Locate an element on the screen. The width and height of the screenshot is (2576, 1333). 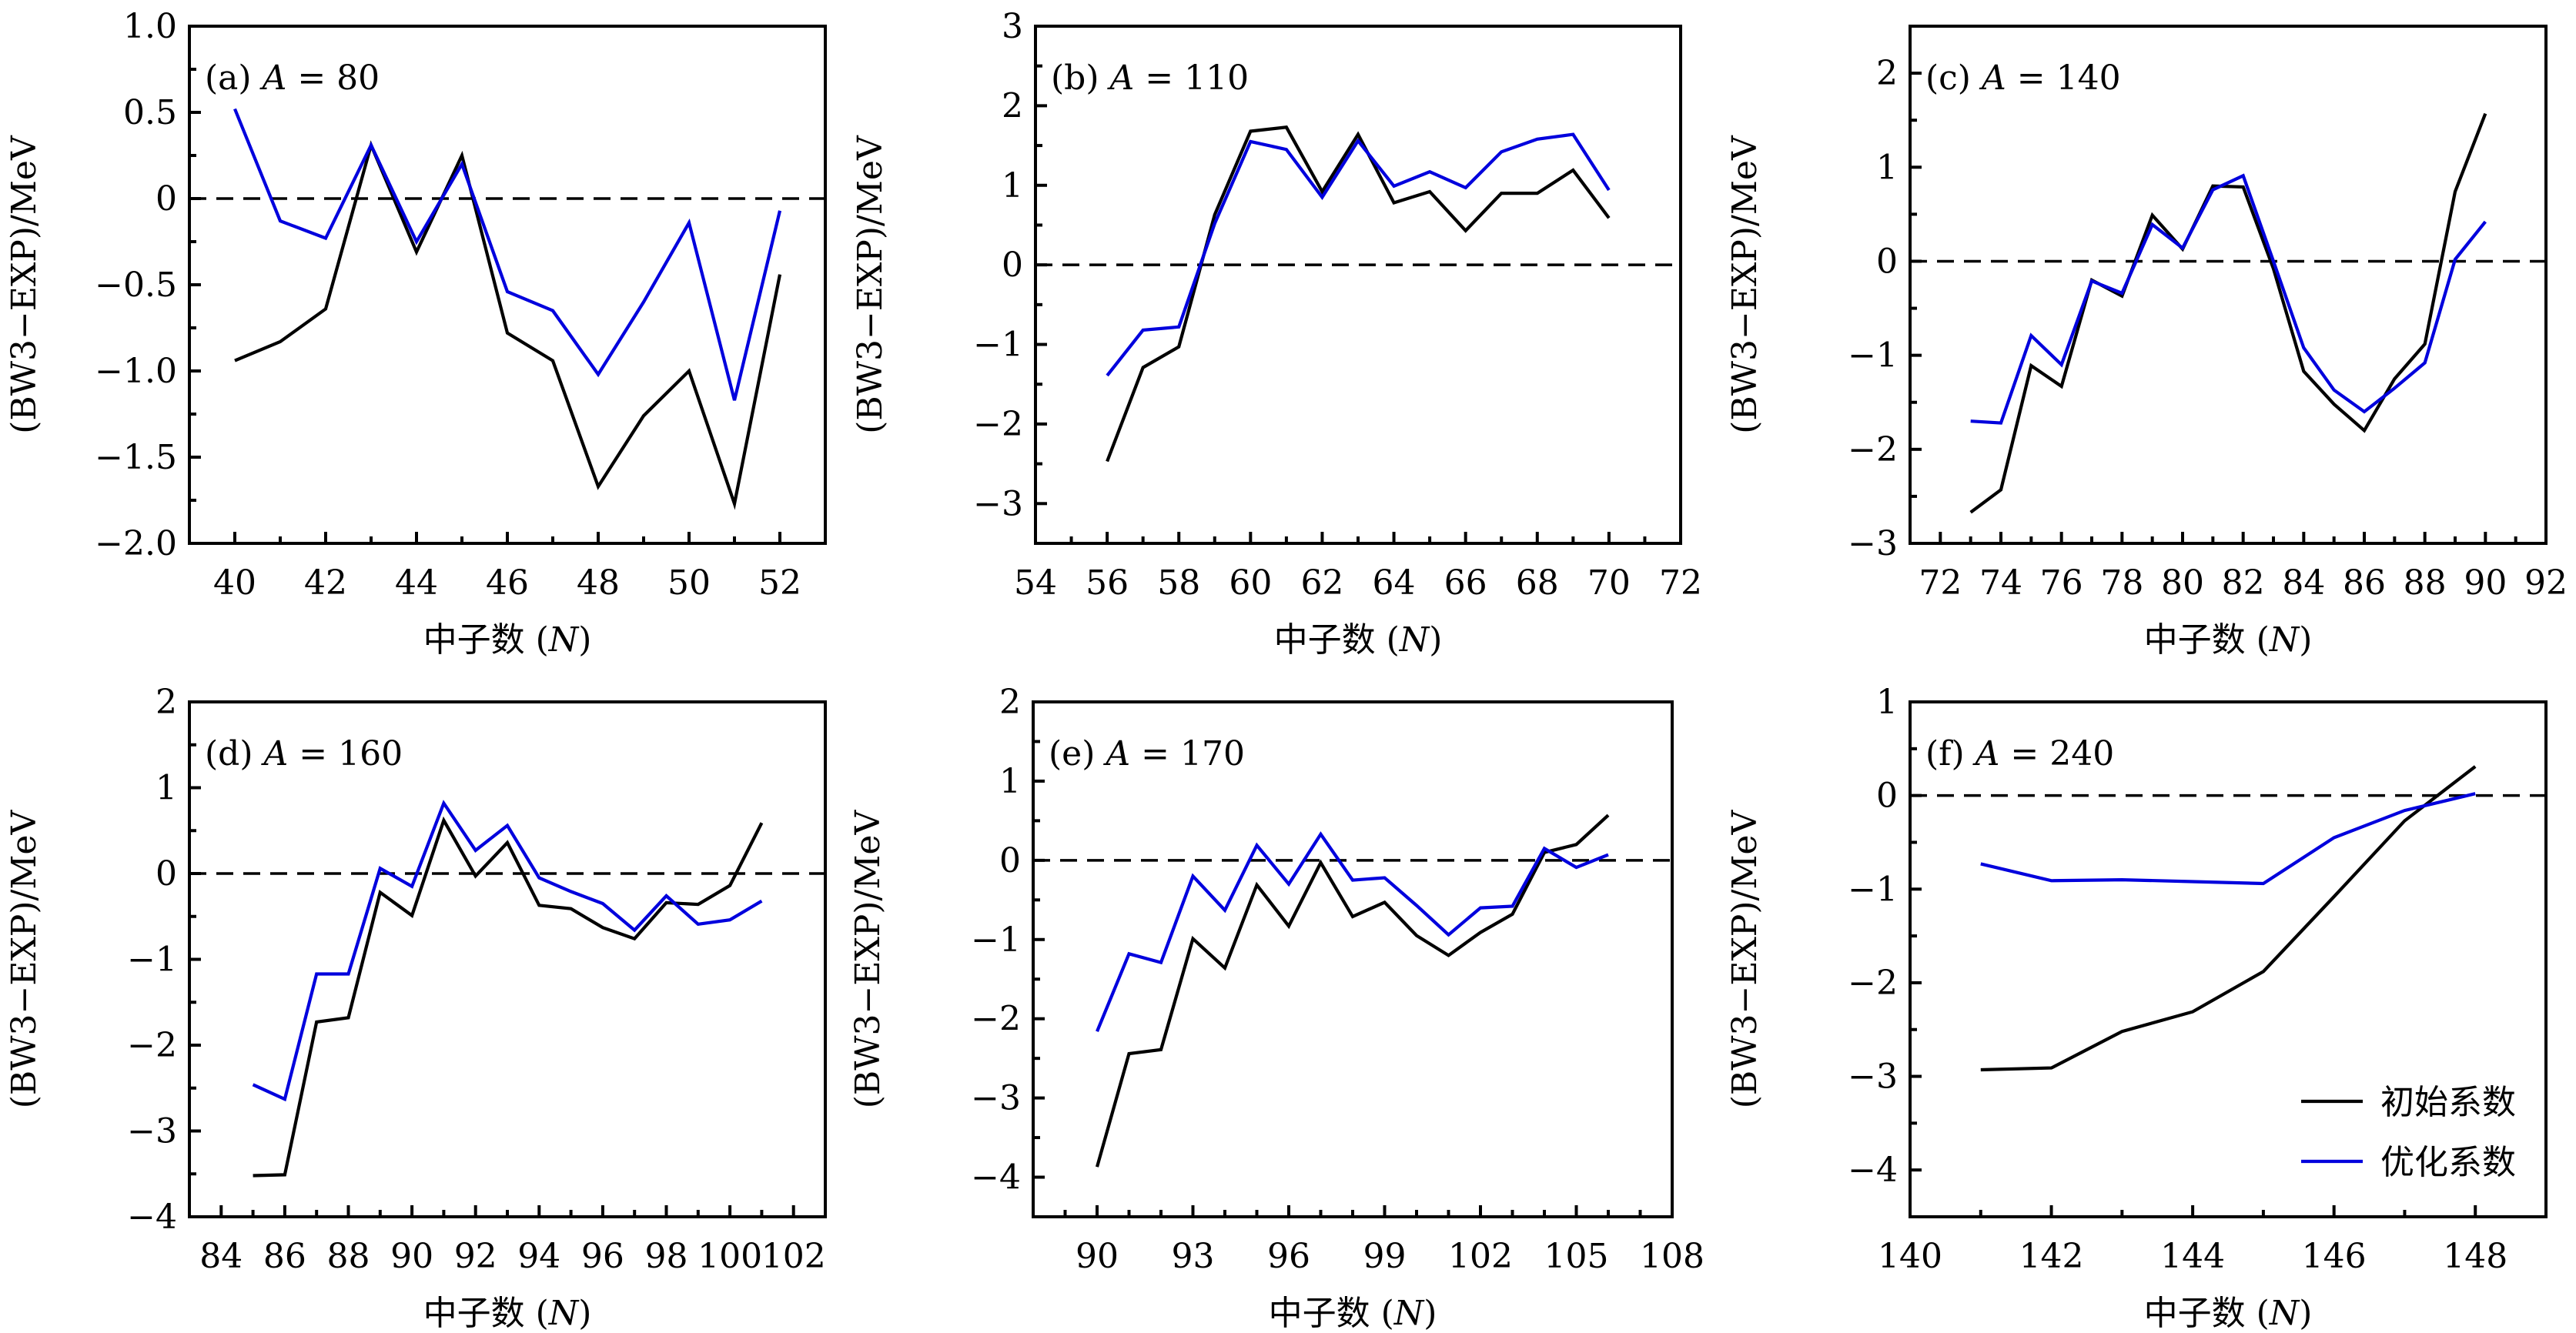
panel-label: (e) A = 170 is located at coordinates (1147, 753).